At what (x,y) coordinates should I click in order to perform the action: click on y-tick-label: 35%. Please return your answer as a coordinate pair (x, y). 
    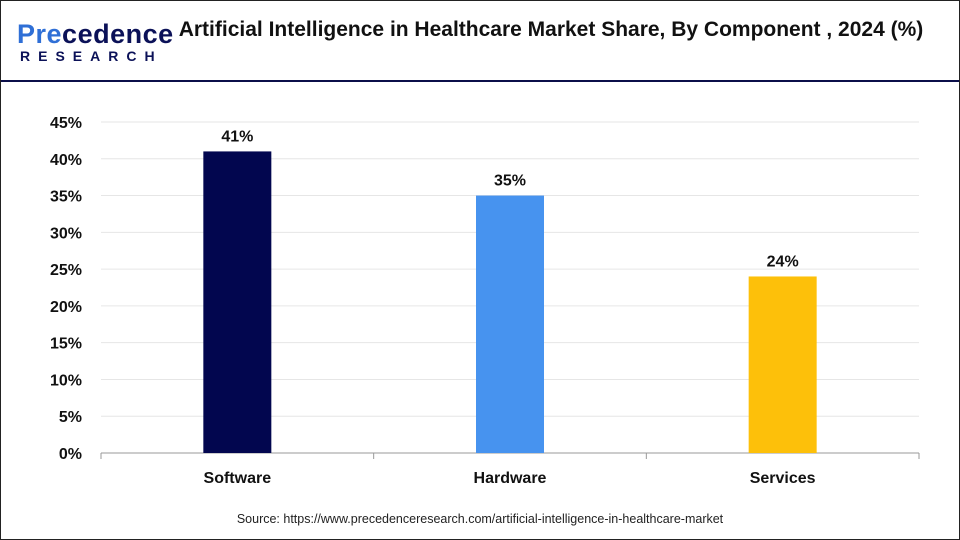
    Looking at the image, I should click on (66, 197).